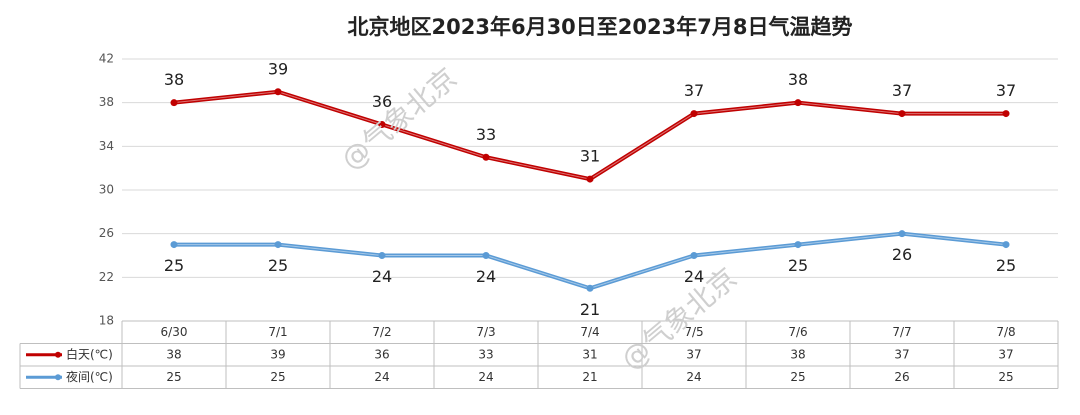 Image resolution: width=1080 pixels, height=415 pixels. I want to click on x-tick-label: 7/4, so click(589, 332).